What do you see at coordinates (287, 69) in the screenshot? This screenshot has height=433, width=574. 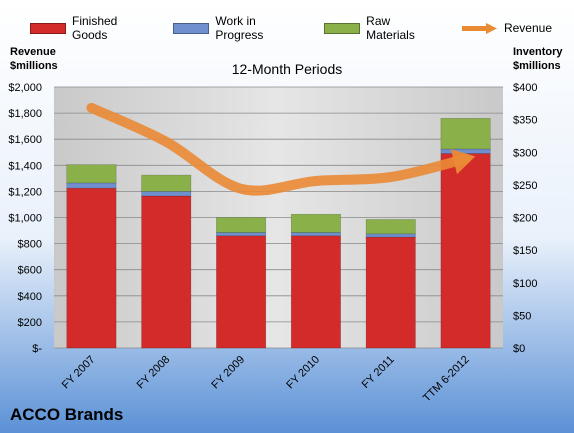 I see `chart-title: 12-Month Periods` at bounding box center [287, 69].